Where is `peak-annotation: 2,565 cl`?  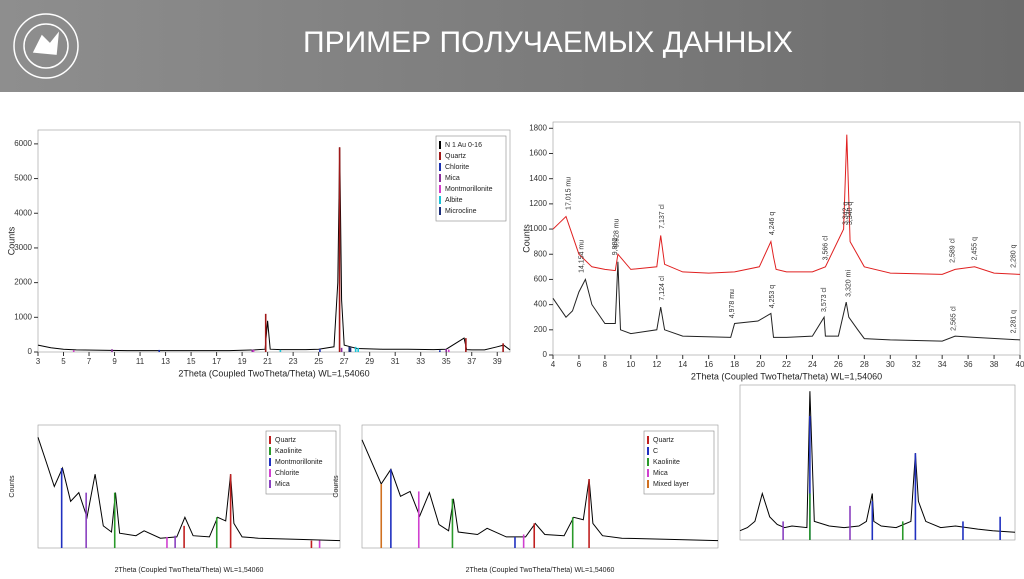 peak-annotation: 2,565 cl is located at coordinates (954, 318).